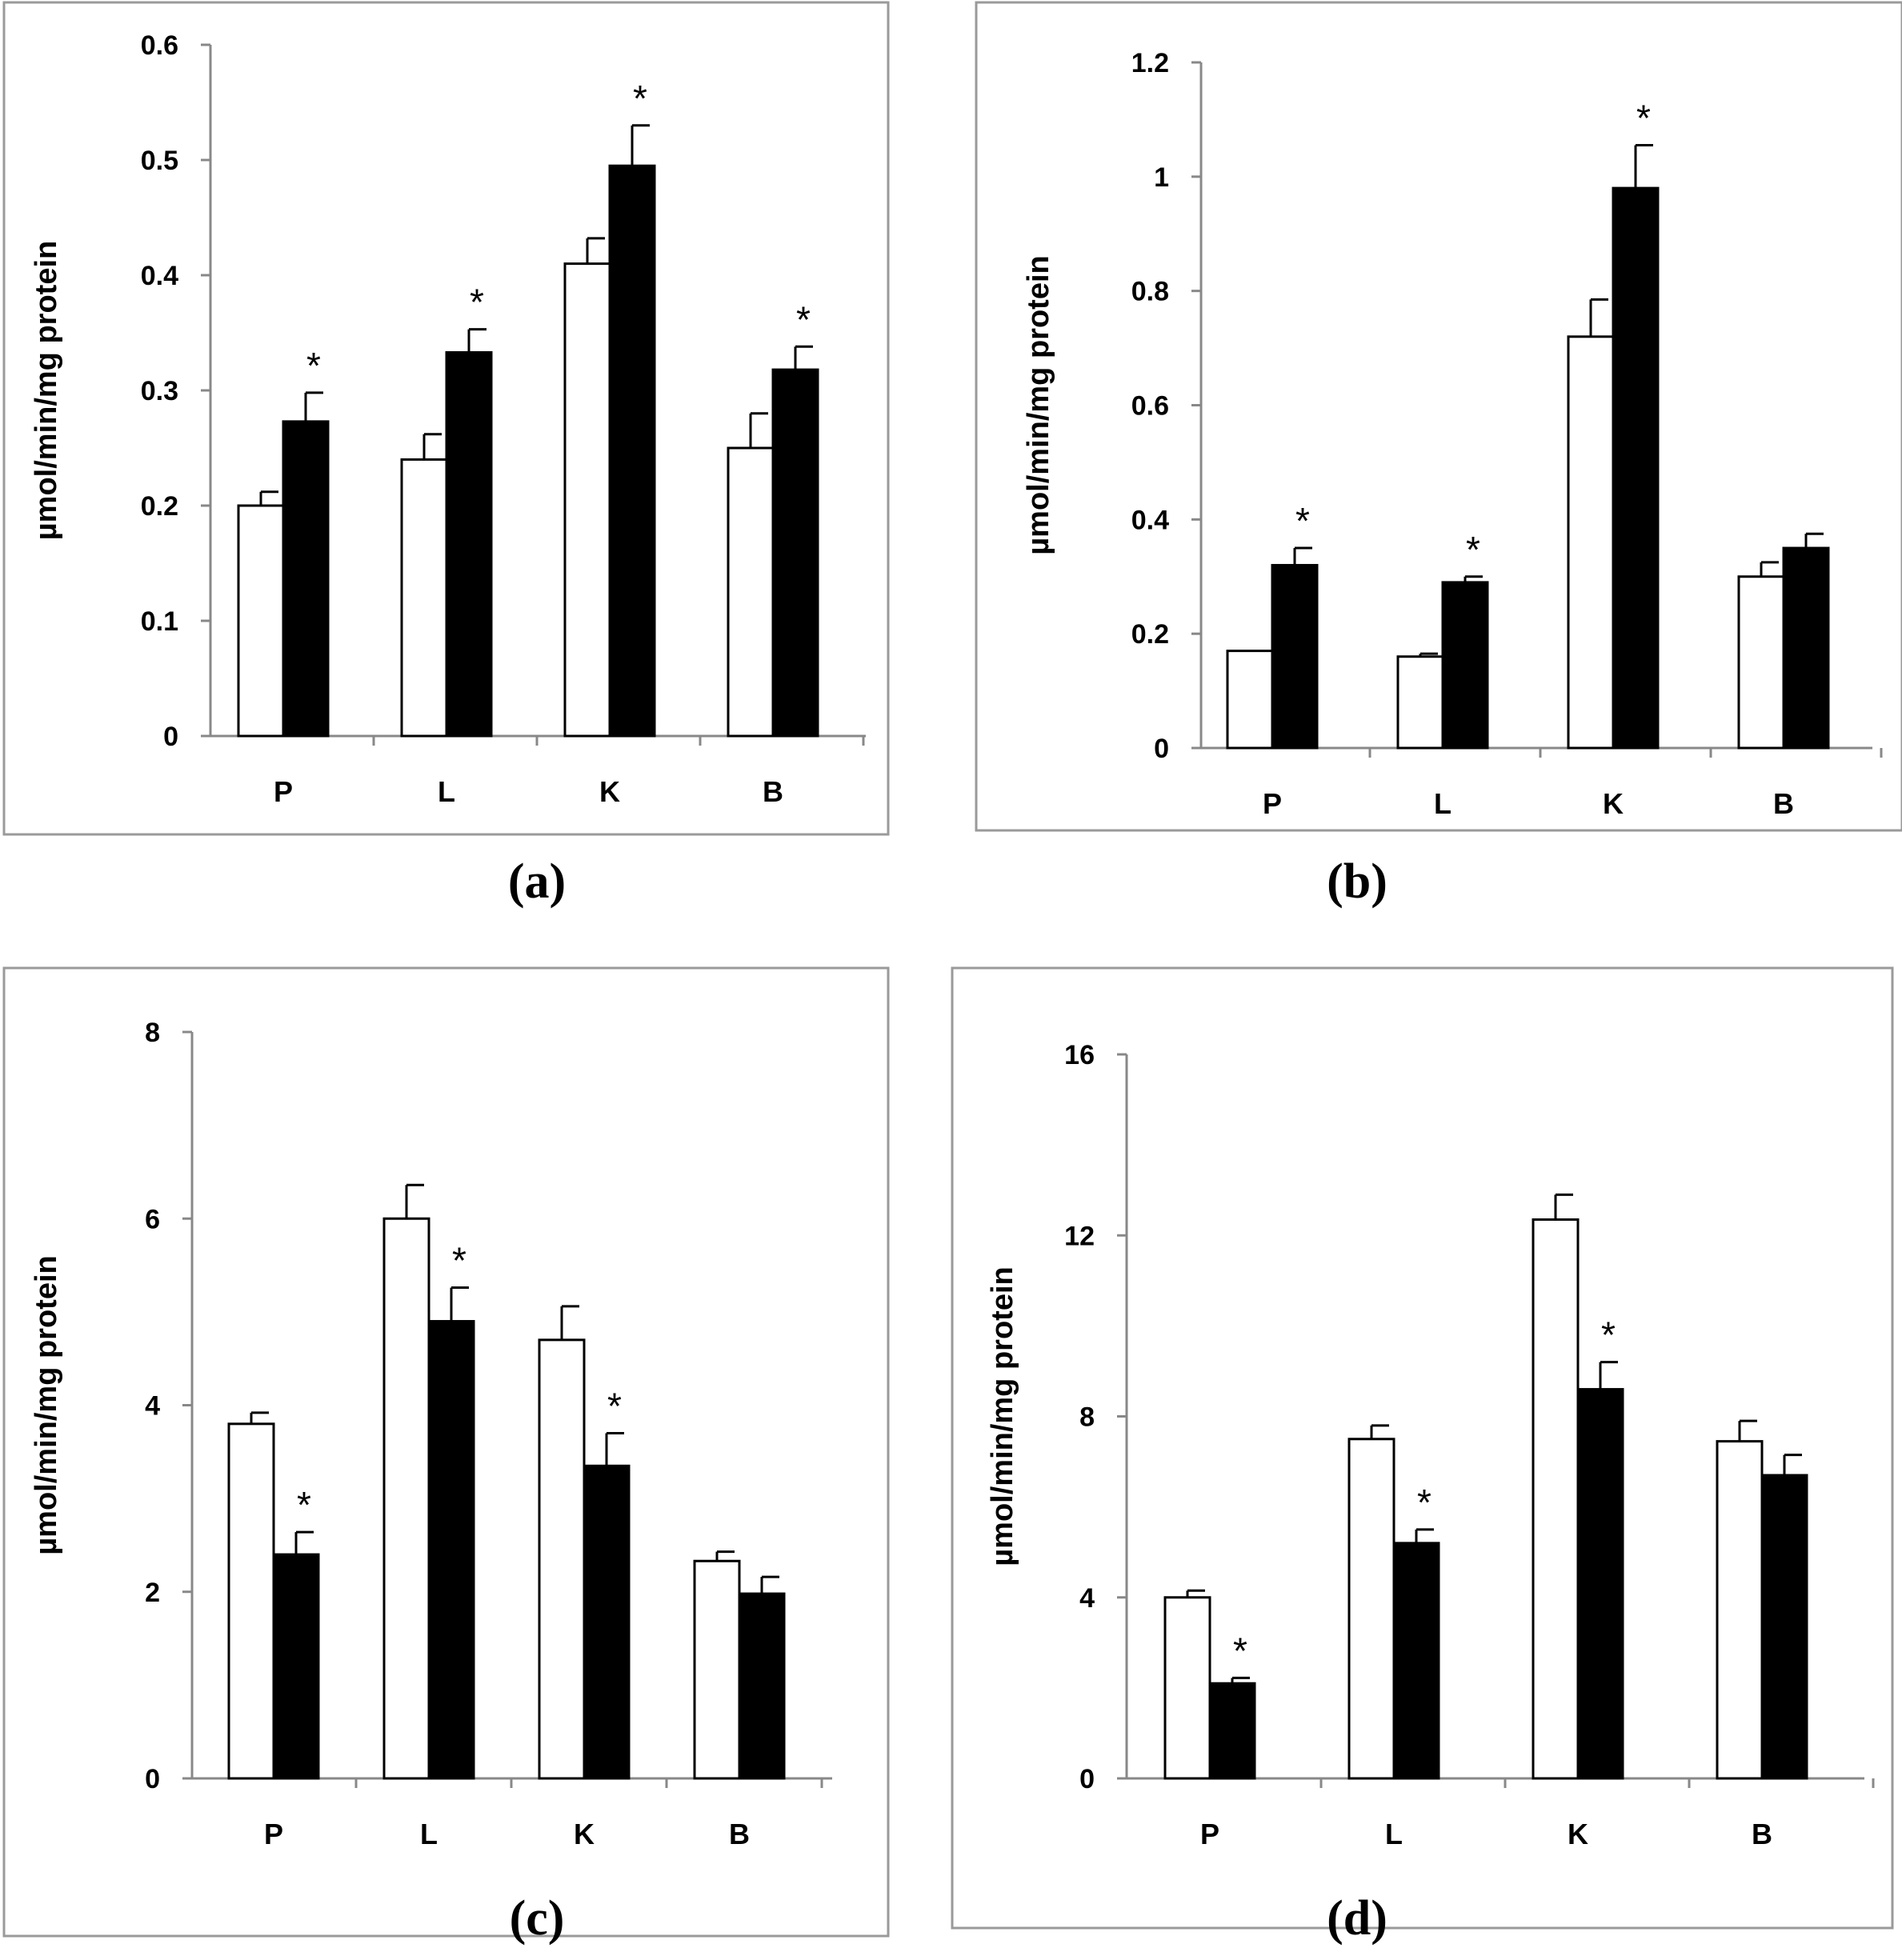  What do you see at coordinates (159, 161) in the screenshot?
I see `y-tick-label: 0.5` at bounding box center [159, 161].